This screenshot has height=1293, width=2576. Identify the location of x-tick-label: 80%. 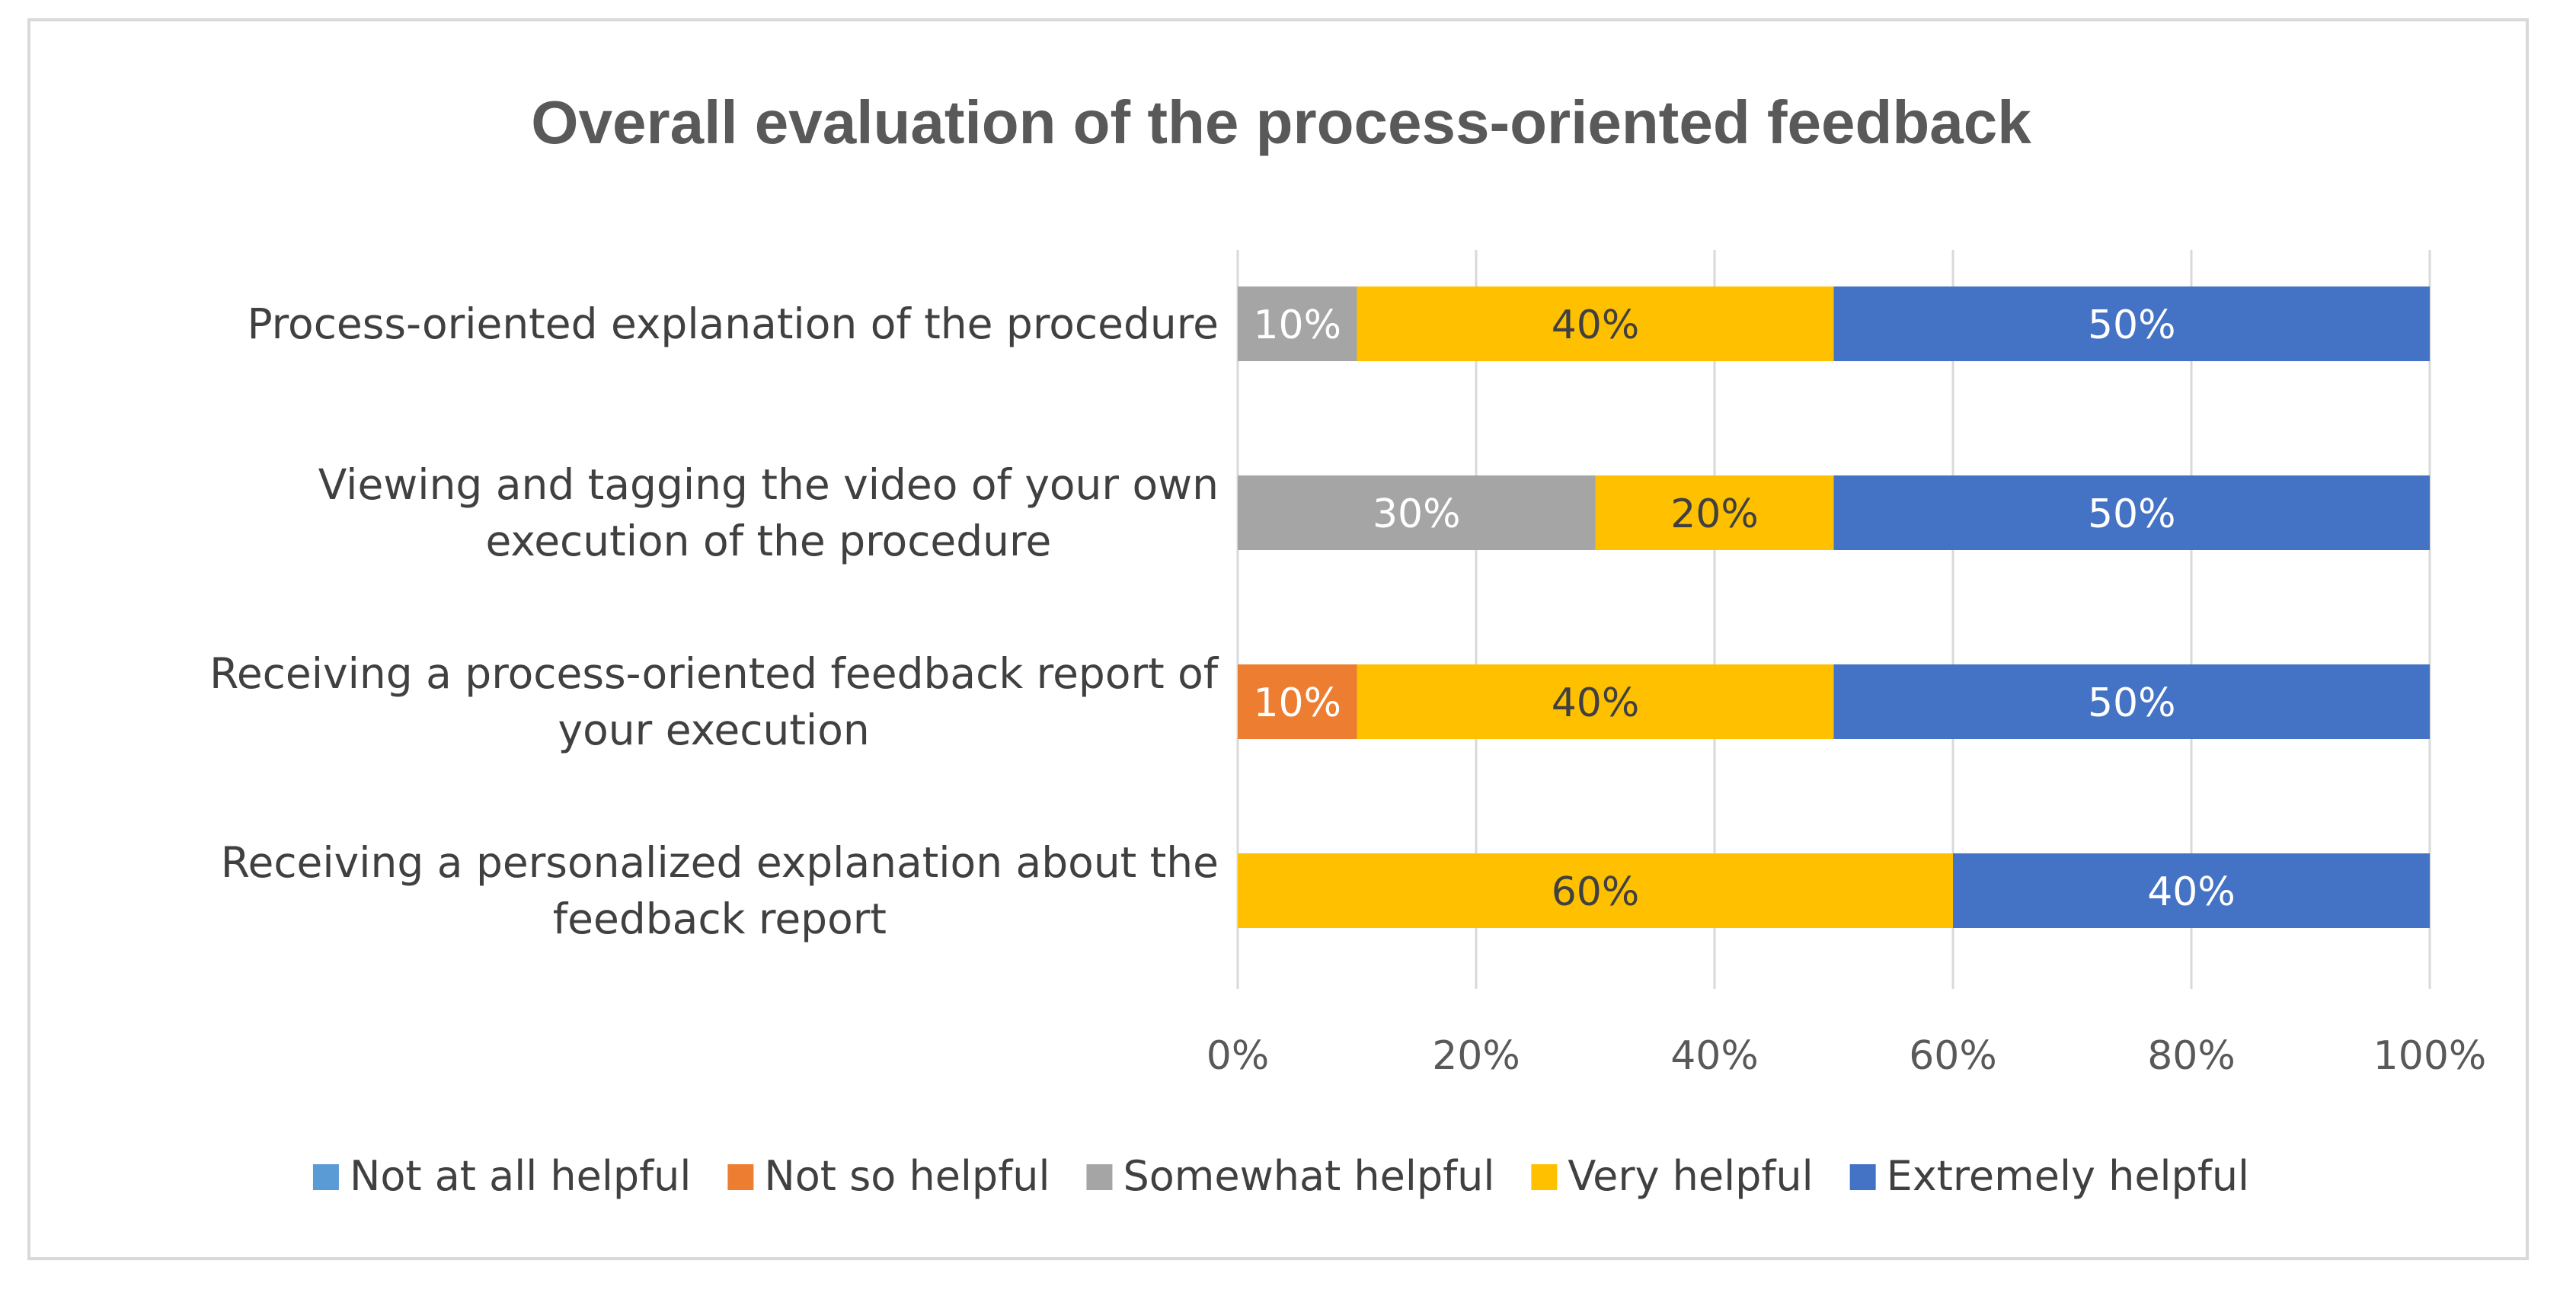
(2191, 1056).